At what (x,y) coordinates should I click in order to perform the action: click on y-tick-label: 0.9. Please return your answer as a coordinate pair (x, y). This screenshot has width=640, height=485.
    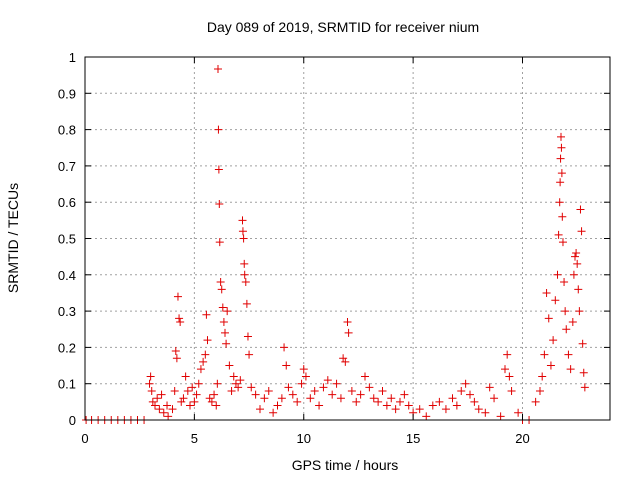
    Looking at the image, I should click on (67, 93).